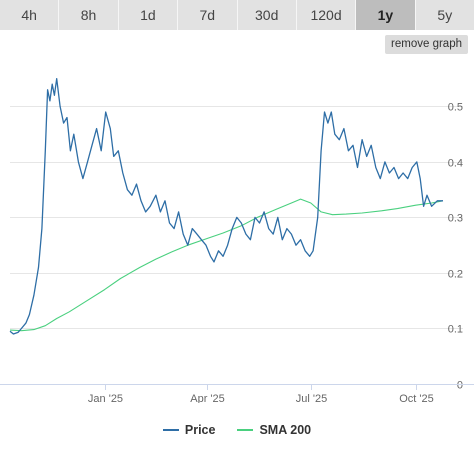 The width and height of the screenshot is (474, 455). I want to click on legend-swatch-price, so click(170, 430).